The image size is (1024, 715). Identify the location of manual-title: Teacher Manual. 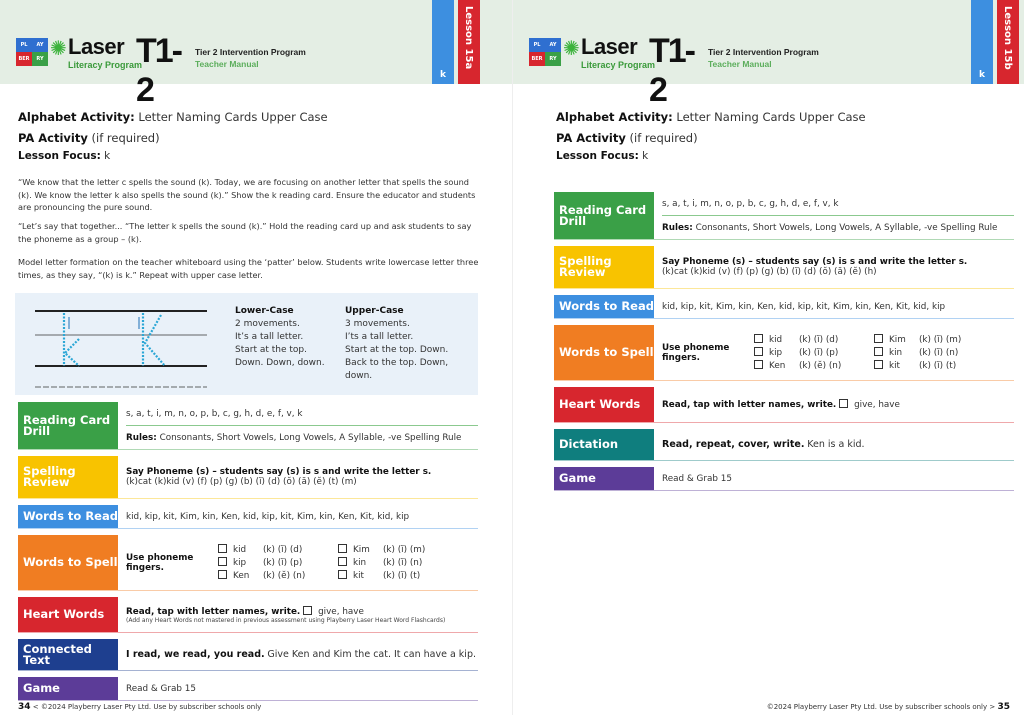
(740, 64).